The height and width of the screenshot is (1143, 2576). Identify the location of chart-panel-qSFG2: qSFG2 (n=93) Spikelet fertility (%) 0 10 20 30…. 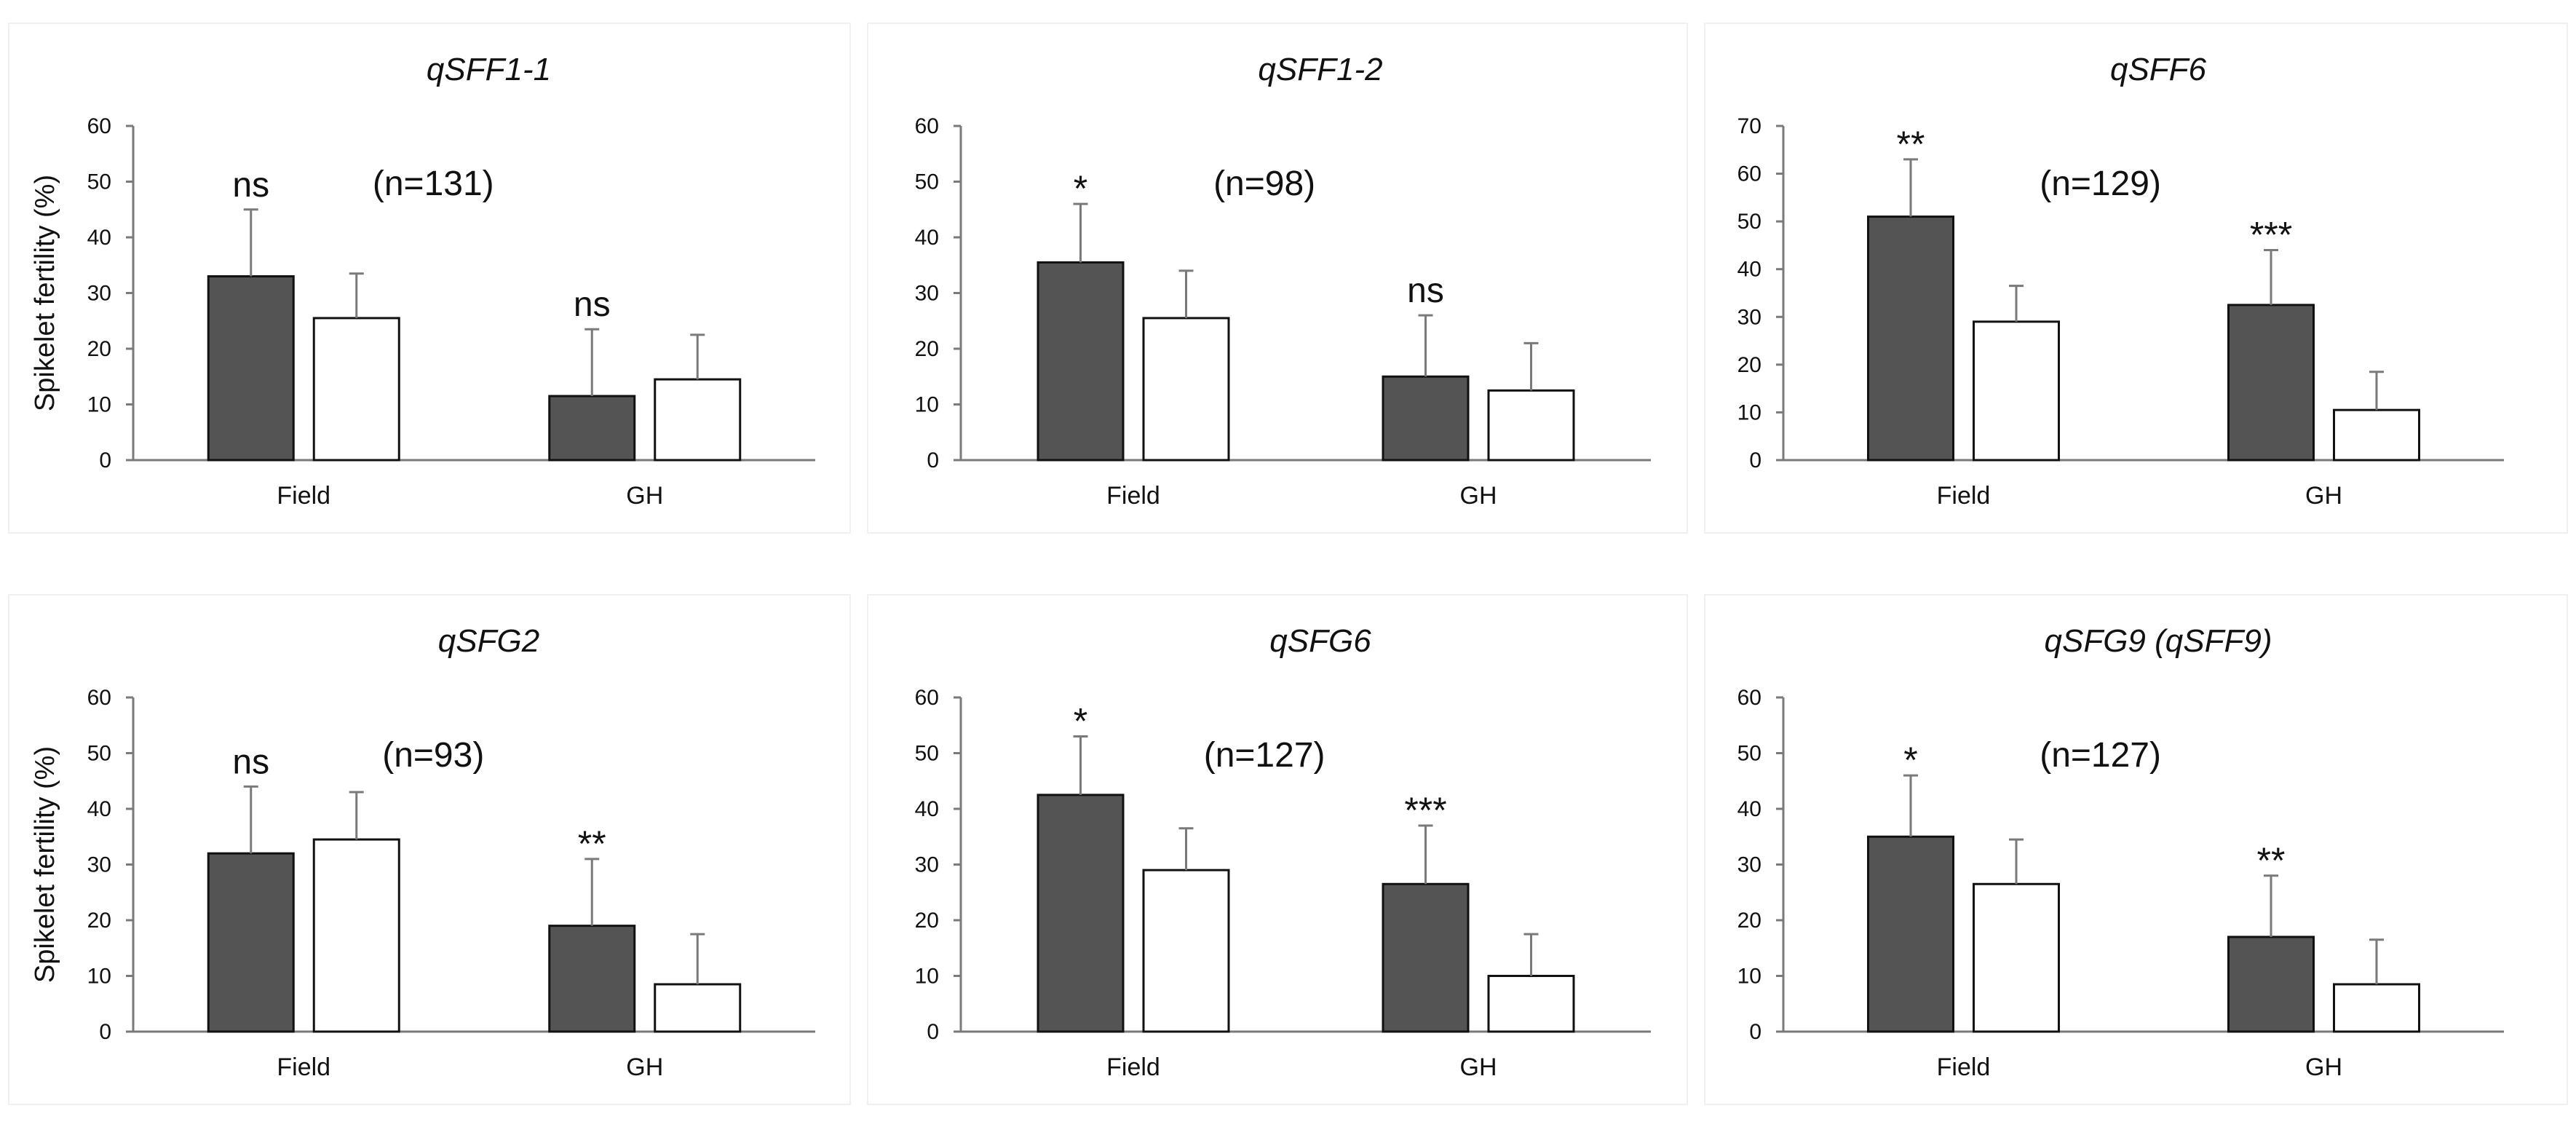
(429, 849).